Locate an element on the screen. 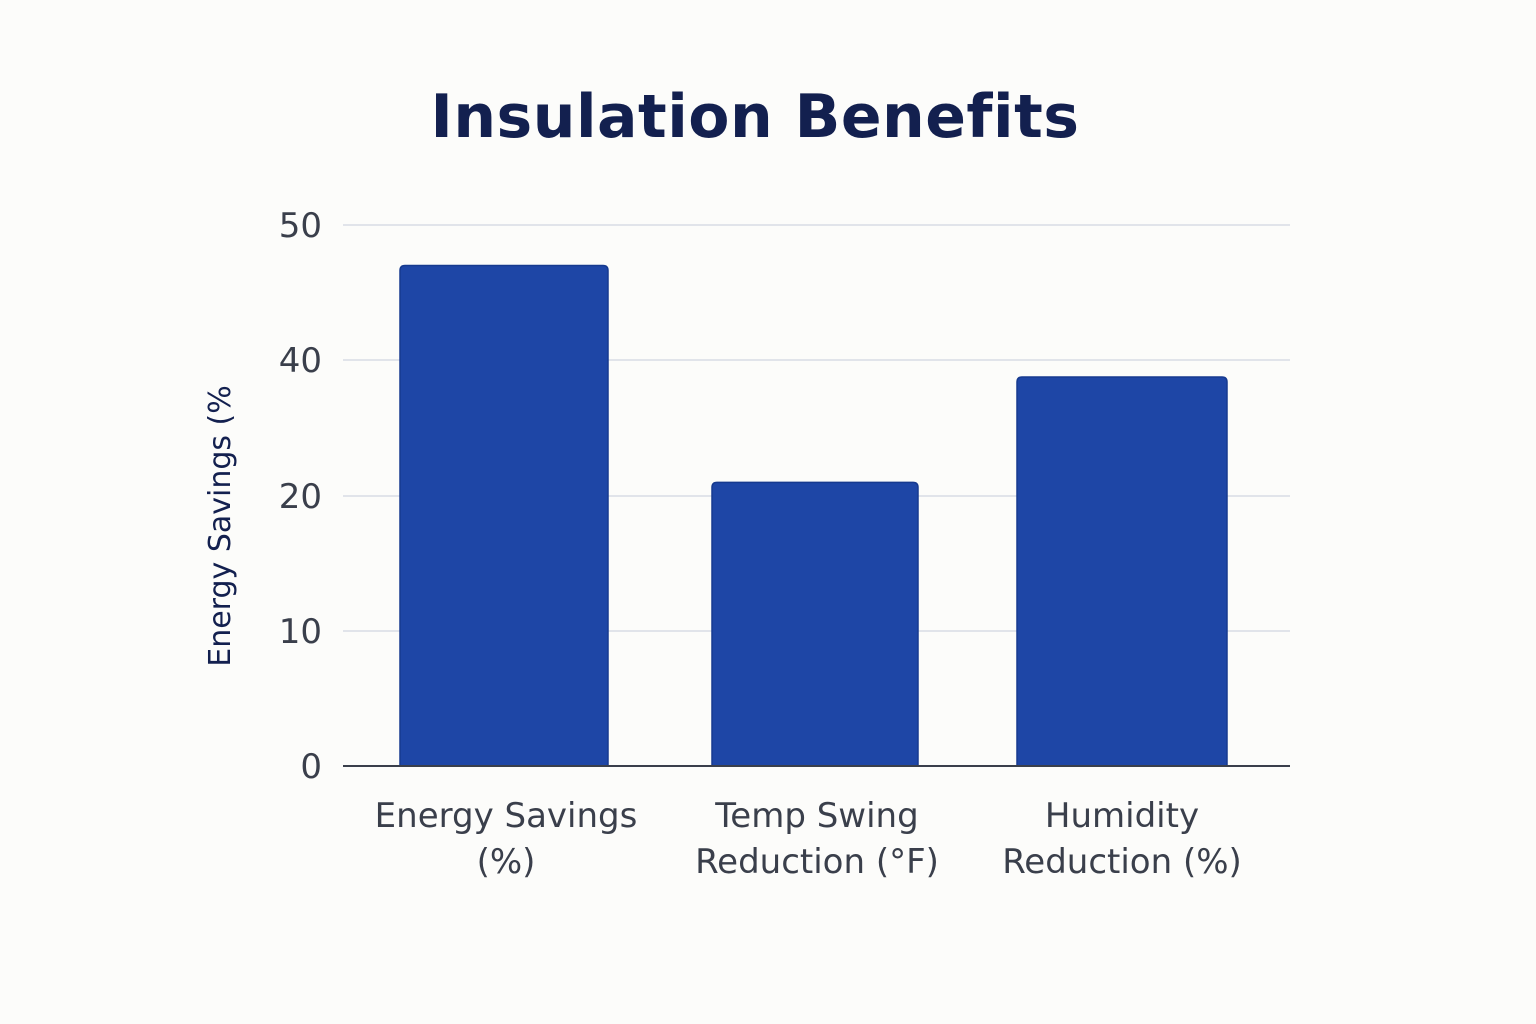 The image size is (1536, 1024). y-axis-title: Energy Savings (% is located at coordinates (220, 526).